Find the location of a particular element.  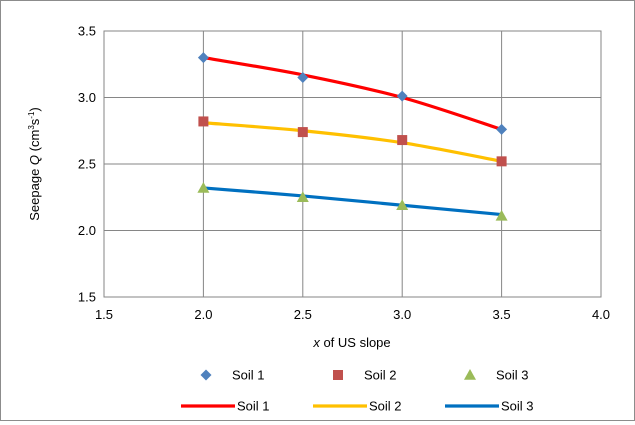

x-tick-label: 1.5 is located at coordinates (104, 314).